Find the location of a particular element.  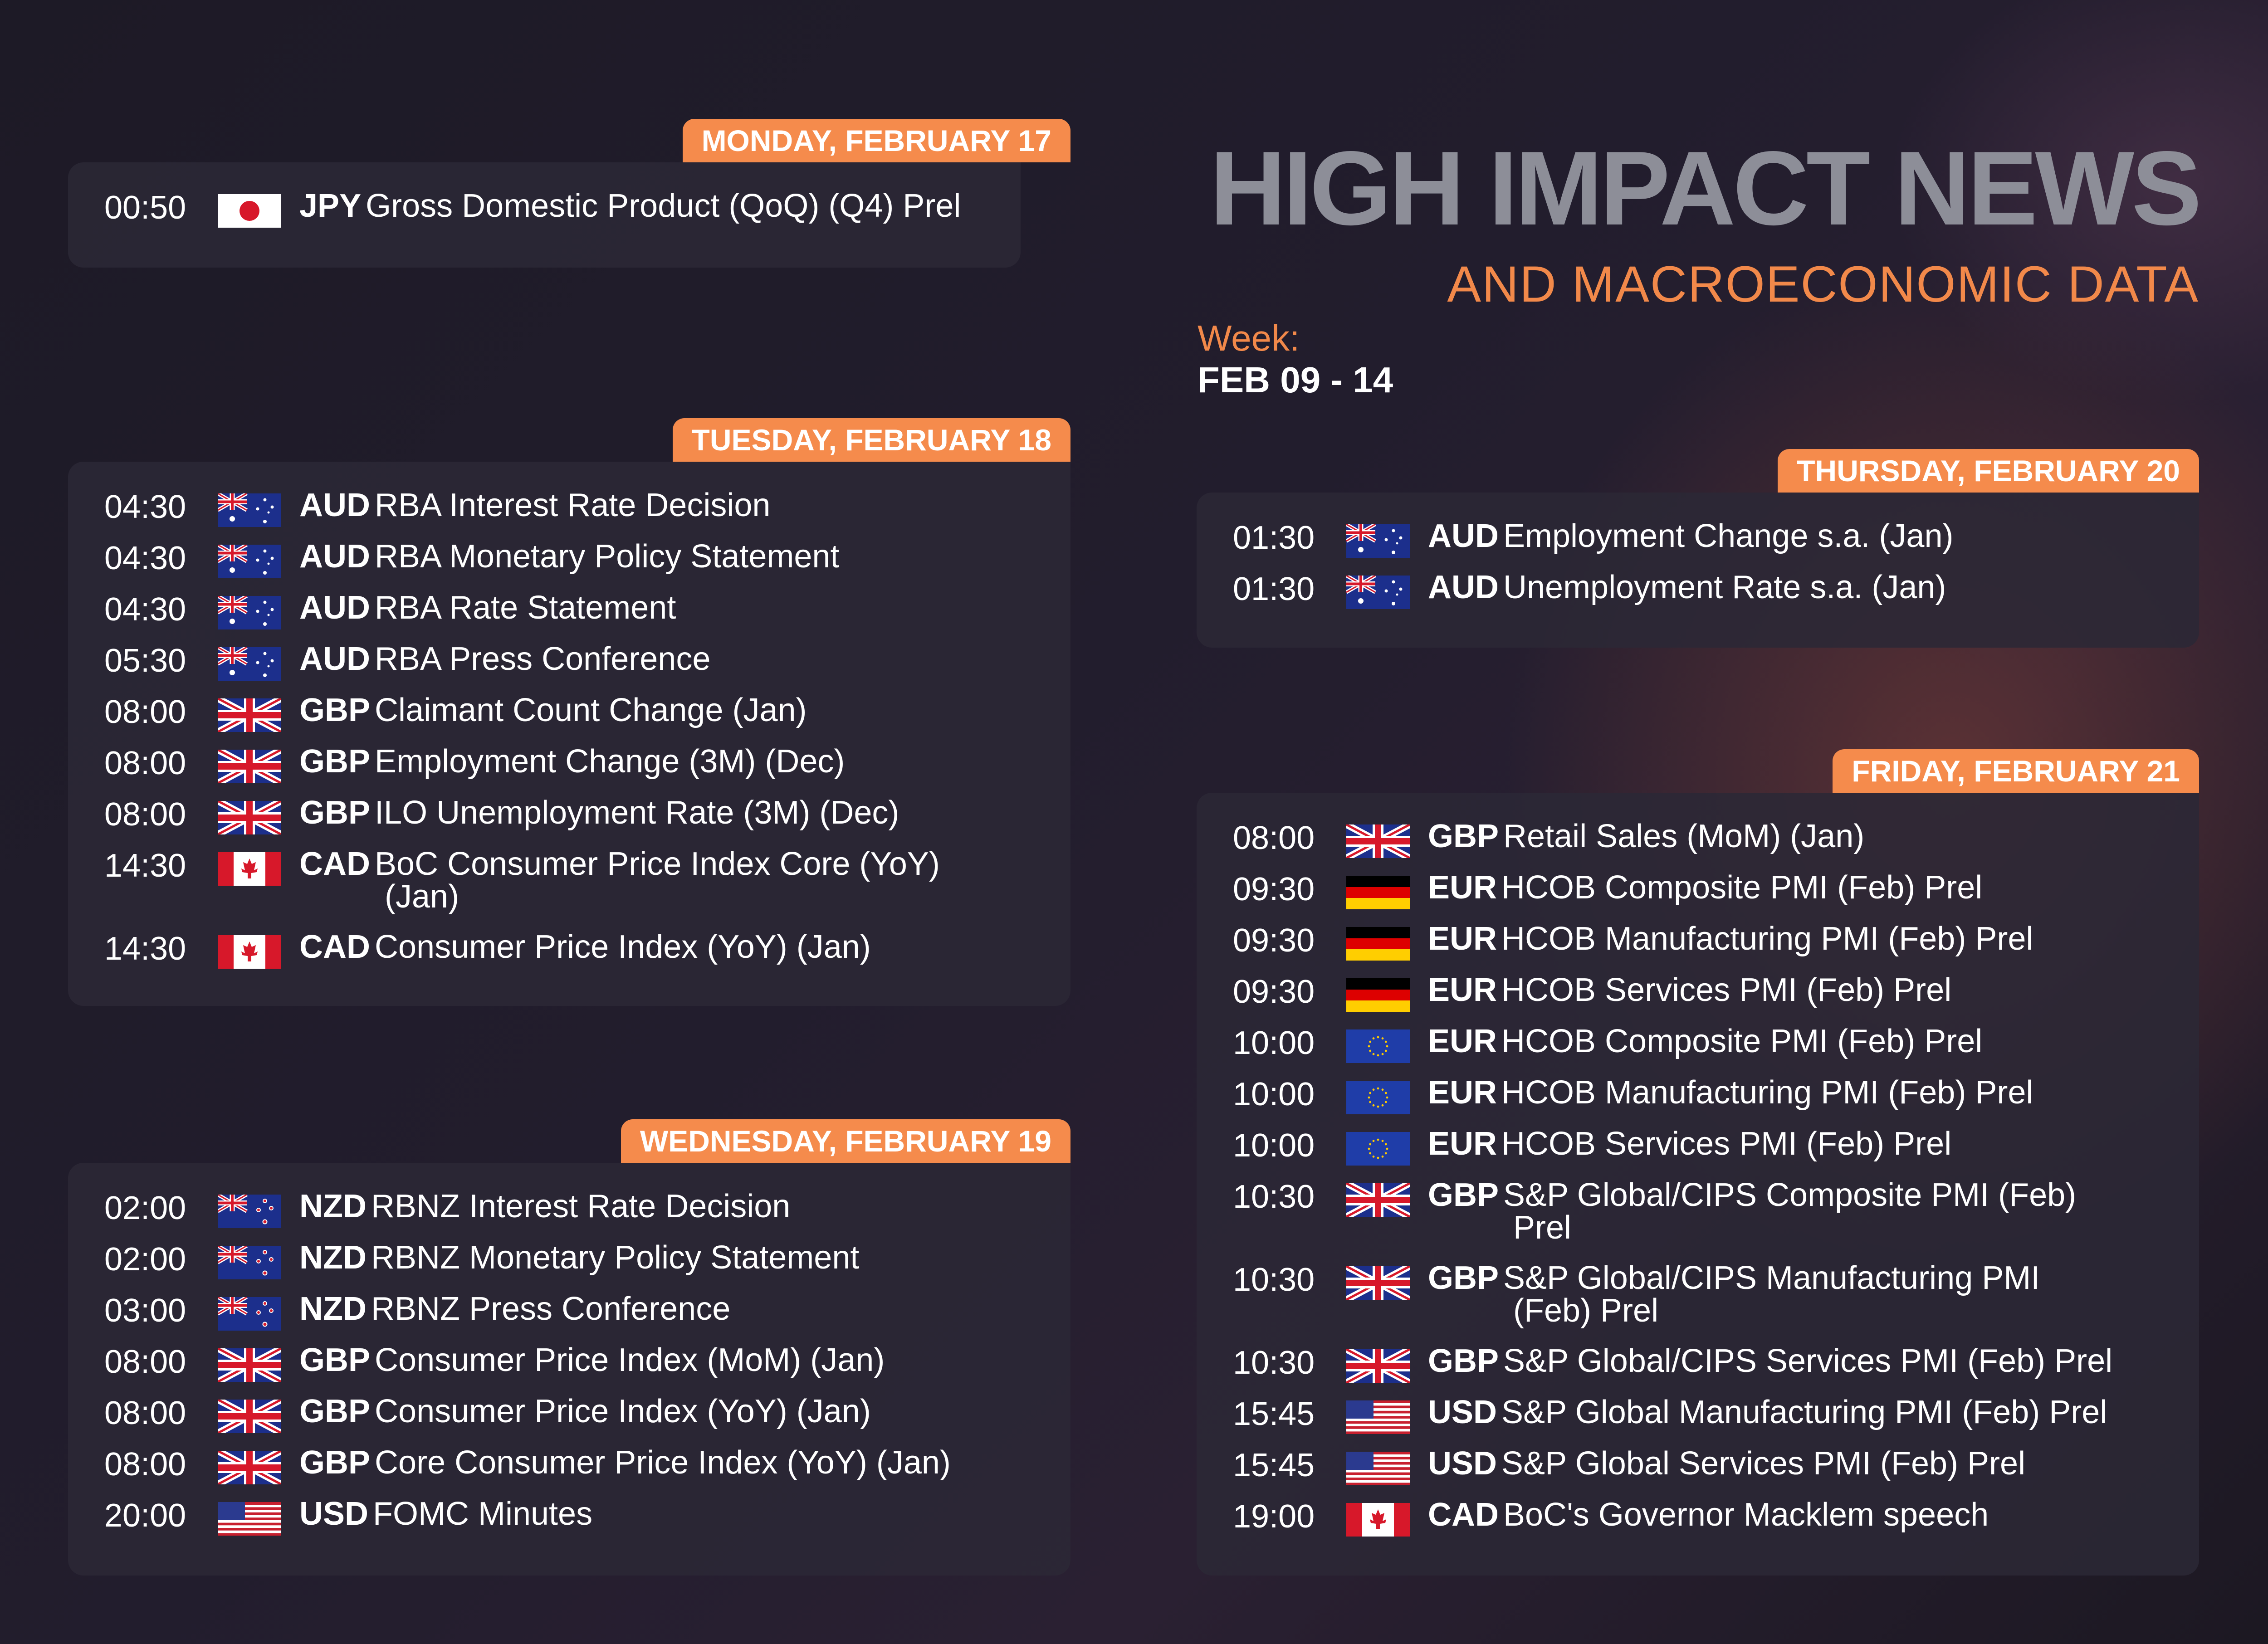

event-text: GBP Employment Change (3M) (Dec) is located at coordinates (671, 761).